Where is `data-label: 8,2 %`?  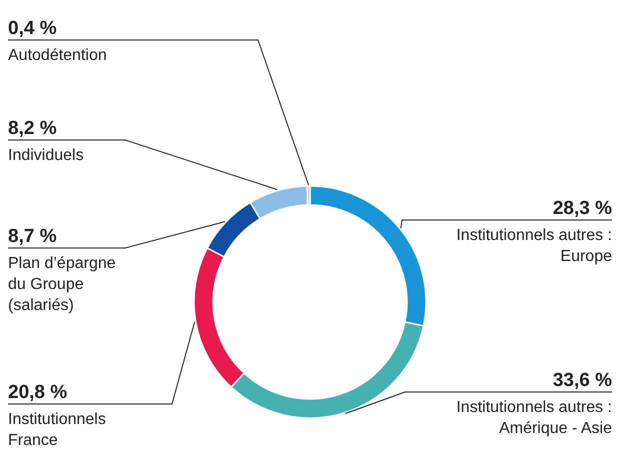 data-label: 8,2 % is located at coordinates (32, 128).